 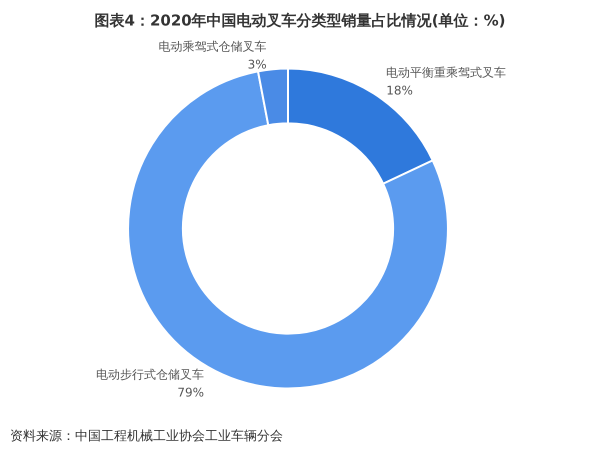 What do you see at coordinates (257, 64) in the screenshot?
I see `data-label: 3%` at bounding box center [257, 64].